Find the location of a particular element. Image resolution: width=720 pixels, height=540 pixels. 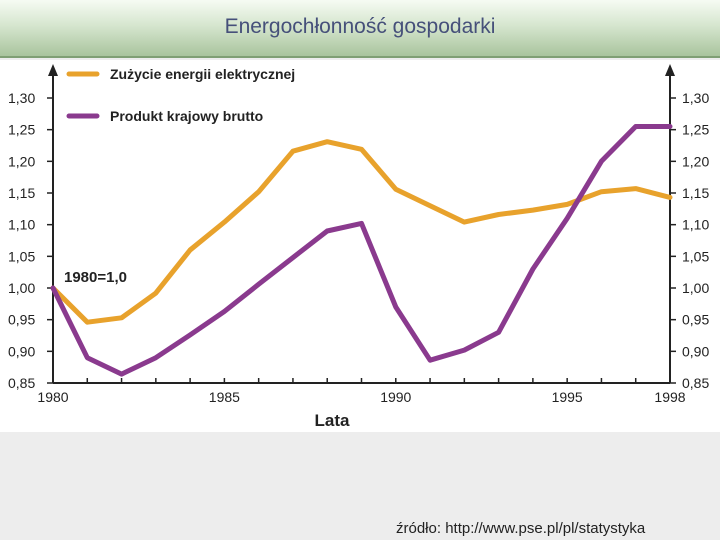

y-tick-label-left: 0,85 is located at coordinates (21, 383).